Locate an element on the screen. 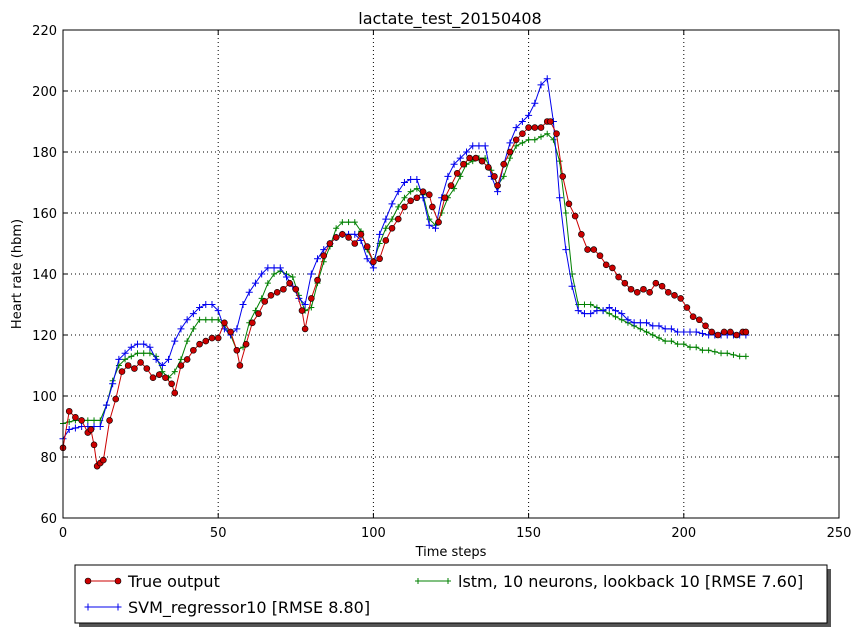  x-tick-label: 100 is located at coordinates (373, 533).